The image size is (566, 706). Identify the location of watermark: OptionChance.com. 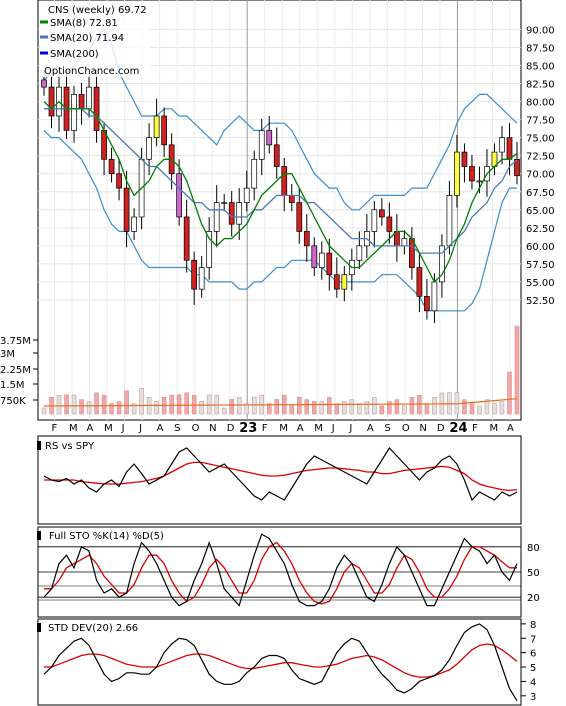
(91, 71).